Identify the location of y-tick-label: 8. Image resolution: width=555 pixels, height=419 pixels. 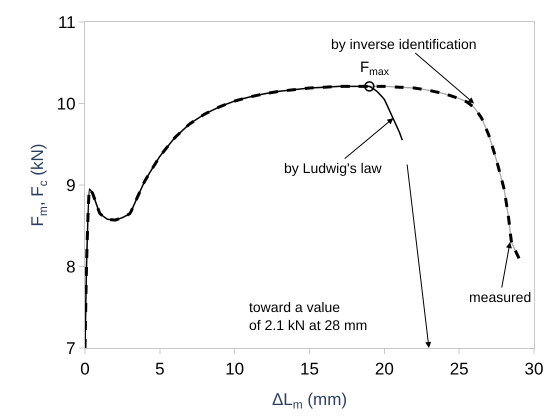
(71, 266).